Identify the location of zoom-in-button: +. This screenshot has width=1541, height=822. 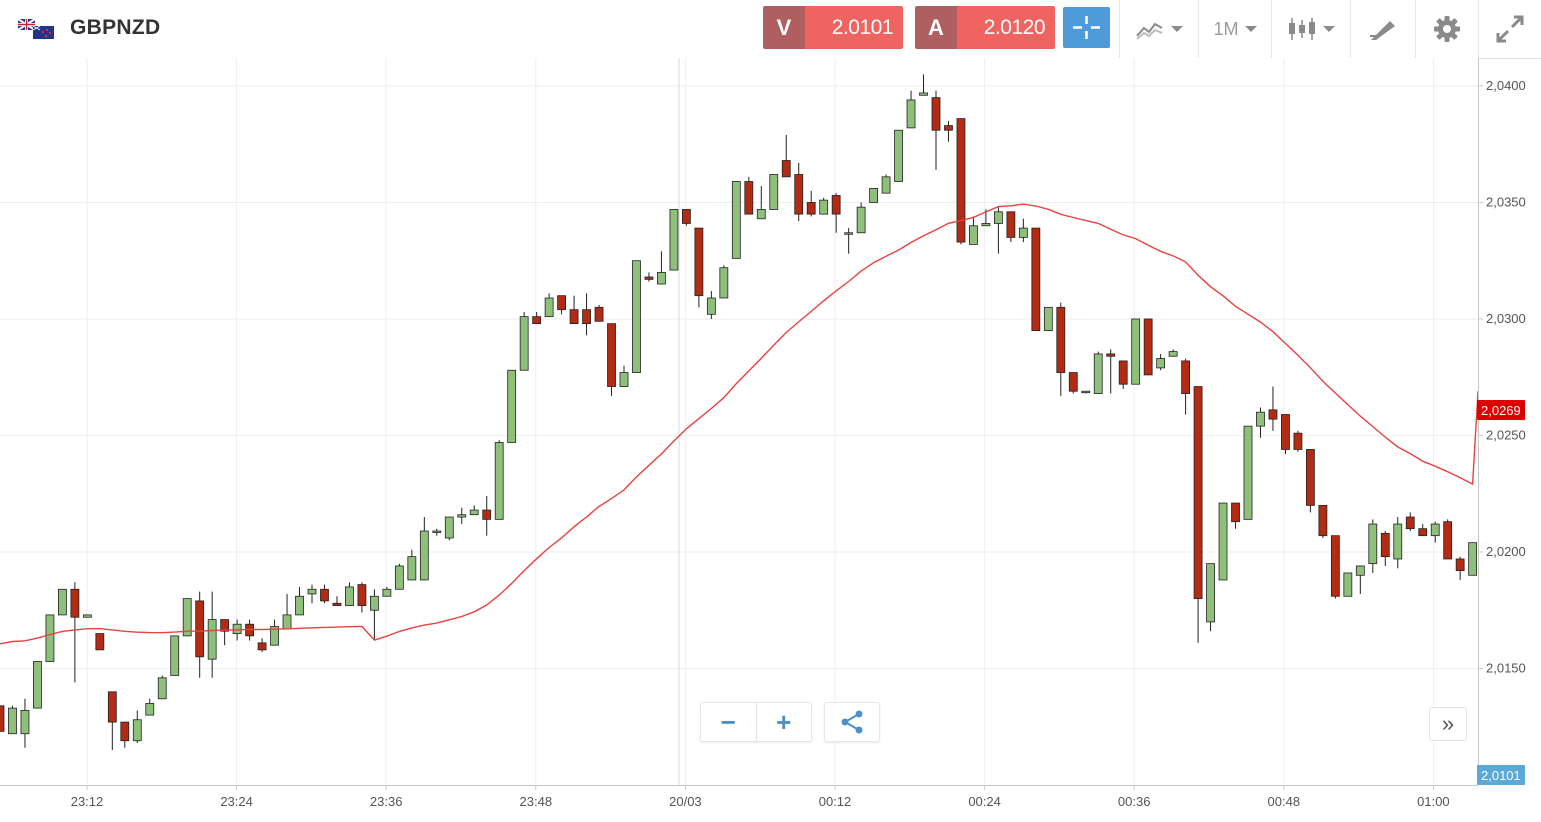
(784, 721).